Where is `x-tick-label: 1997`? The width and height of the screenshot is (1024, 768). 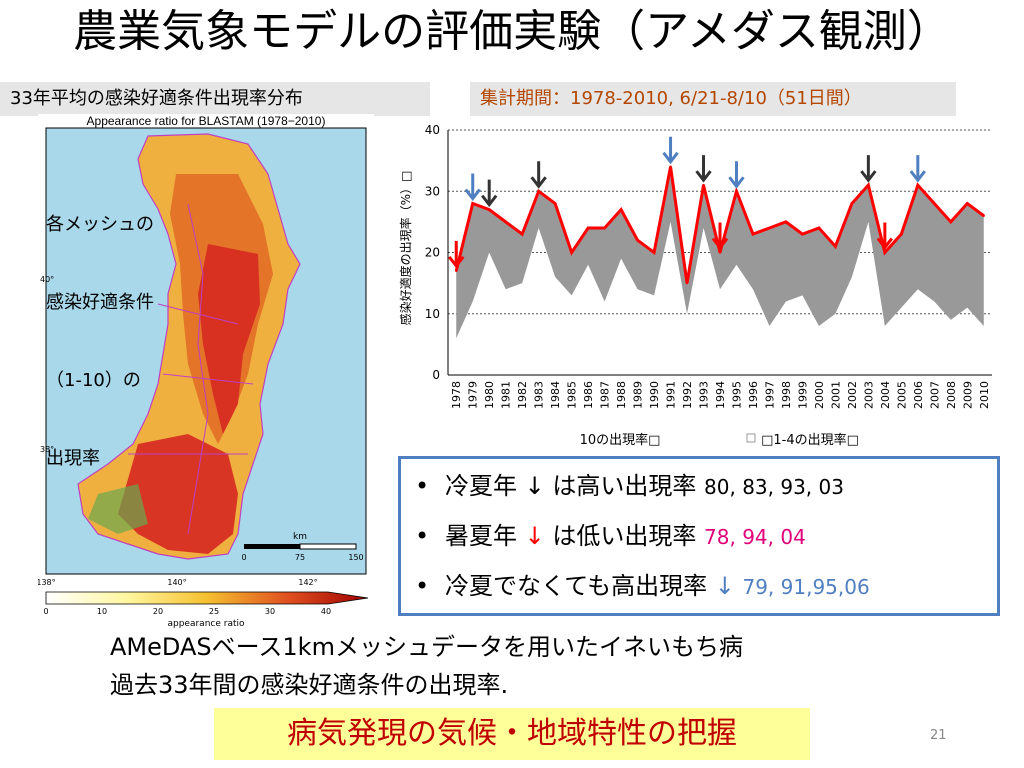 x-tick-label: 1997 is located at coordinates (769, 395).